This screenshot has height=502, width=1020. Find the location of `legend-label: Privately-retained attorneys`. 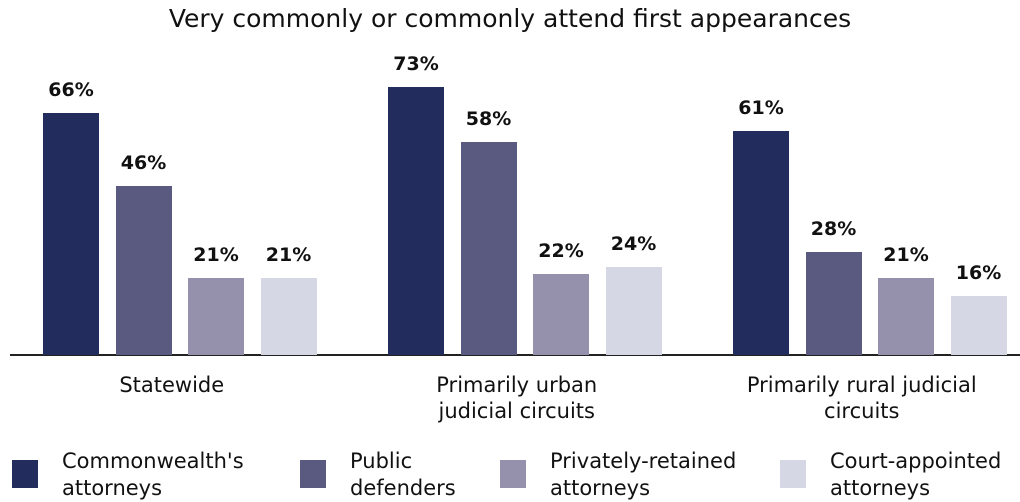

legend-label: Privately-retained attorneys is located at coordinates (643, 474).